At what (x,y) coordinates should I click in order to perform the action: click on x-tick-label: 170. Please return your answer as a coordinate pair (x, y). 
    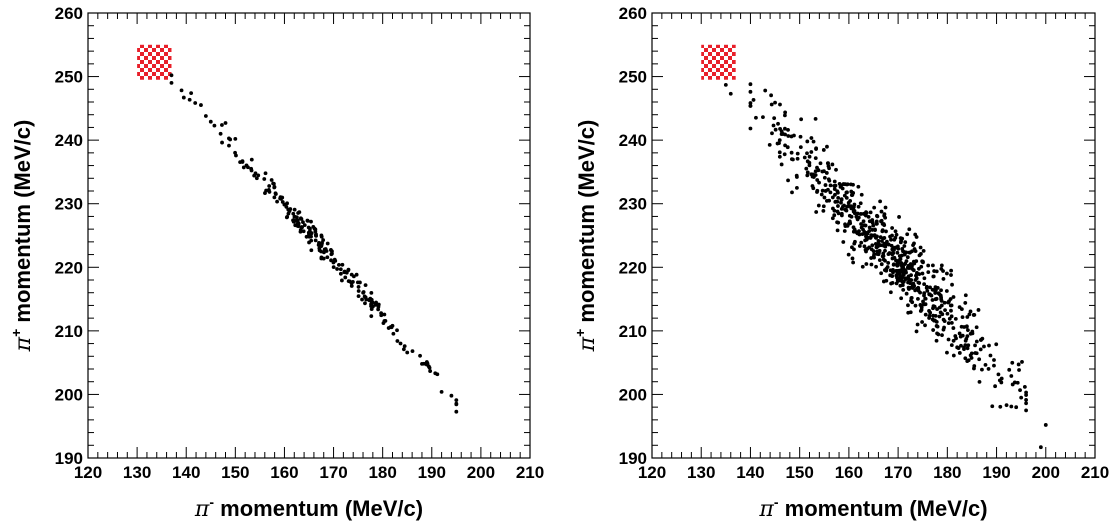
    Looking at the image, I should click on (898, 472).